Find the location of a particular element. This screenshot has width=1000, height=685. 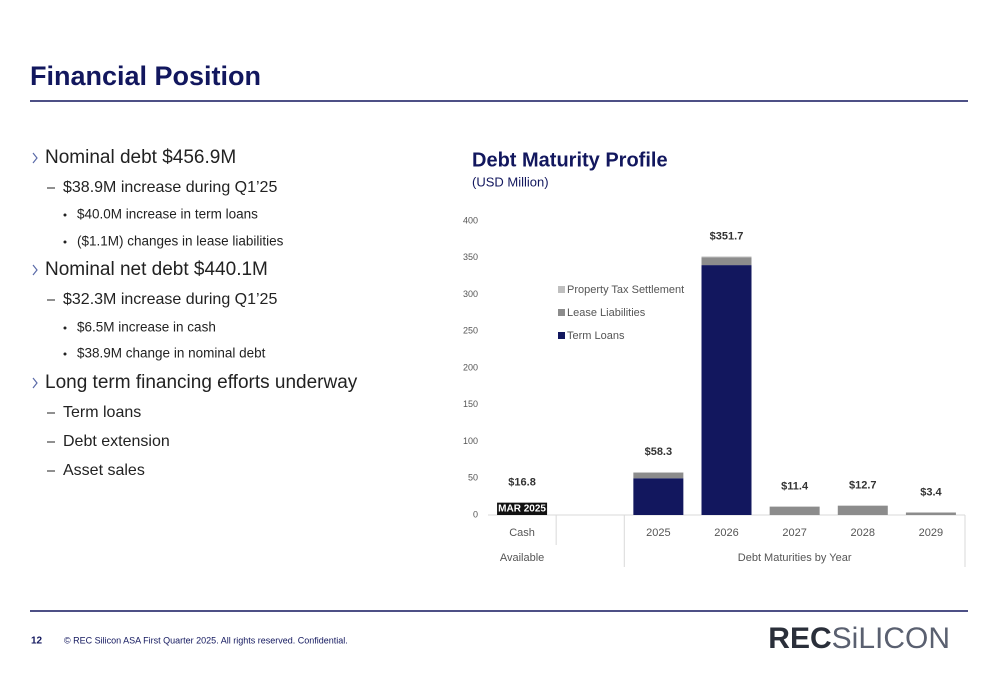

total-label: $16.8 is located at coordinates (522, 483).